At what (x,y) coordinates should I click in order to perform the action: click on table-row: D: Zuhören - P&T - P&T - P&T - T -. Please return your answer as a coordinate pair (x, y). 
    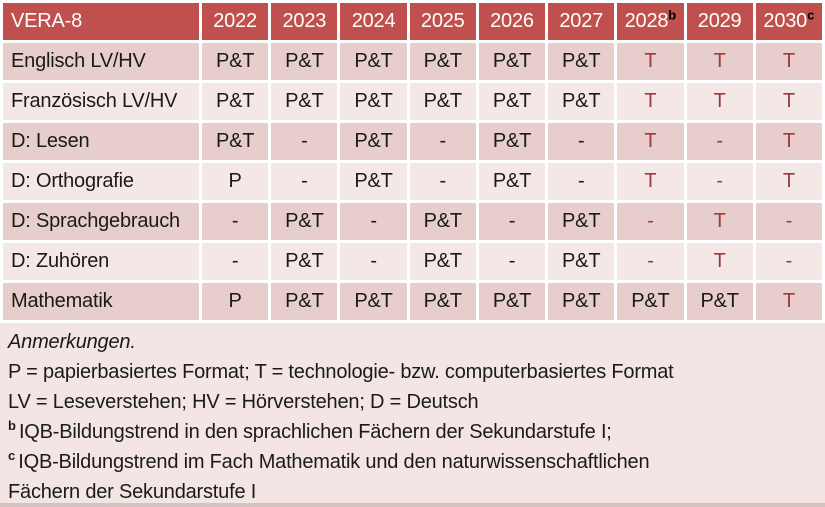
    Looking at the image, I should click on (412, 261).